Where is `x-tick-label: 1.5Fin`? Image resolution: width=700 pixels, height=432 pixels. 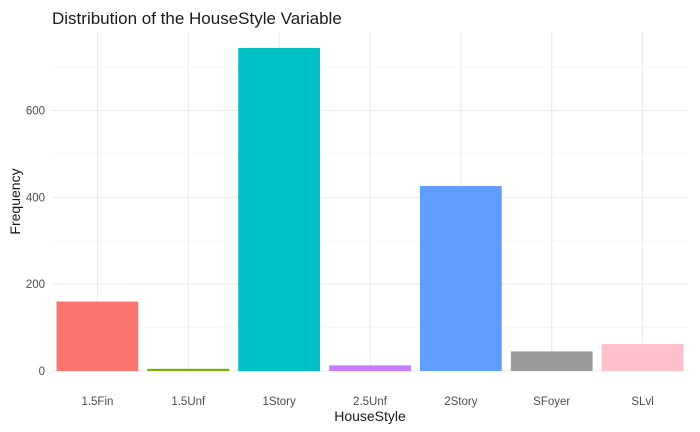
x-tick-label: 1.5Fin is located at coordinates (97, 402).